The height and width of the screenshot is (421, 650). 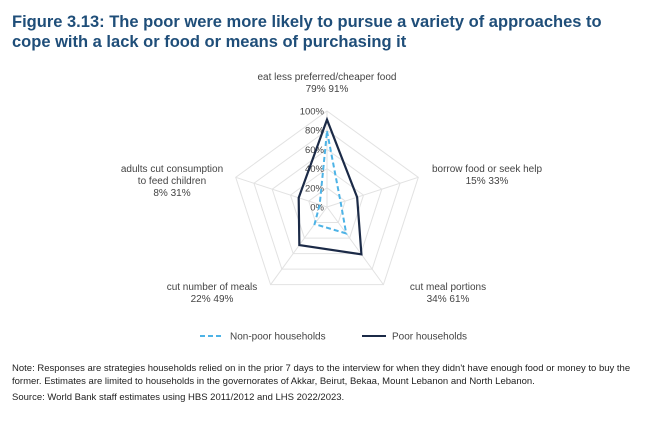 What do you see at coordinates (315, 131) in the screenshot?
I see `tick-label: 80%` at bounding box center [315, 131].